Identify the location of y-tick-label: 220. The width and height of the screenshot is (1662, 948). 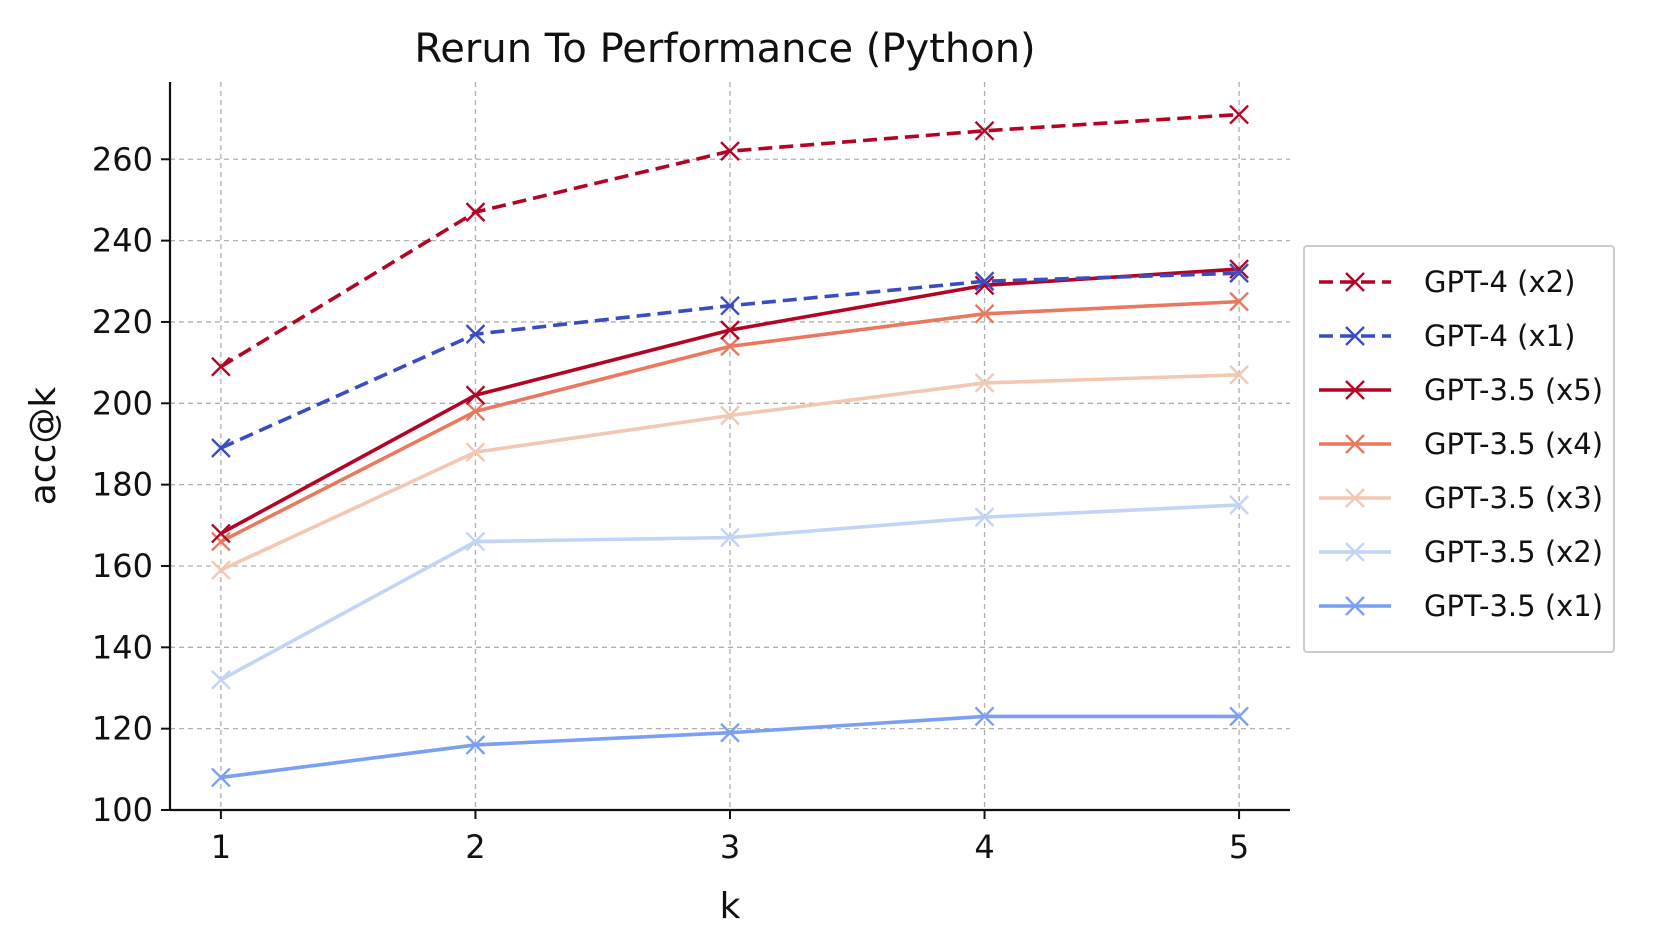
(122, 322).